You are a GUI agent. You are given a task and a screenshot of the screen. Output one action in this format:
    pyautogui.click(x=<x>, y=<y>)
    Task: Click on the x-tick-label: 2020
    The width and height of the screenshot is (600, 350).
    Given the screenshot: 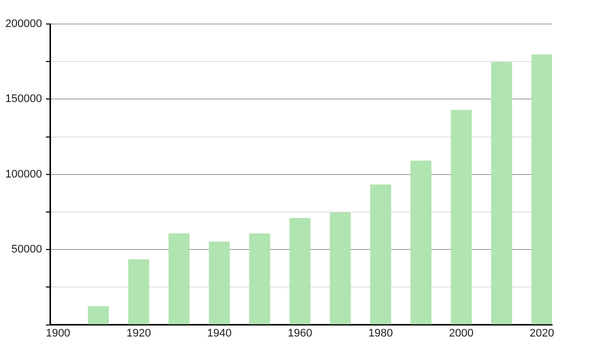 What is the action you would take?
    pyautogui.click(x=542, y=333)
    